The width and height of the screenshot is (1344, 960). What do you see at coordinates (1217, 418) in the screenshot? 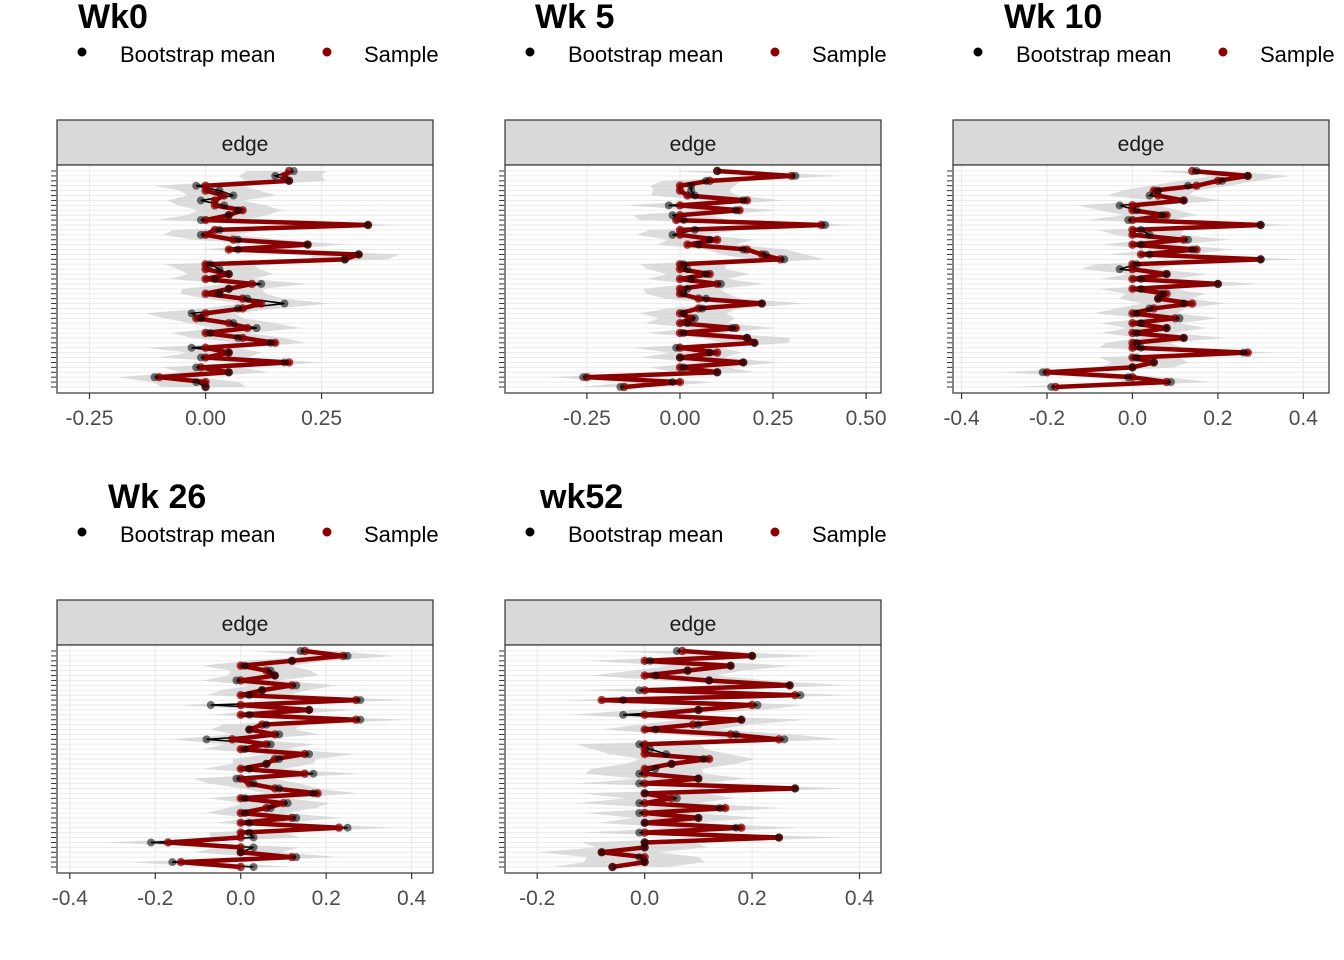
I see `x-tick-label: 0.2` at bounding box center [1217, 418].